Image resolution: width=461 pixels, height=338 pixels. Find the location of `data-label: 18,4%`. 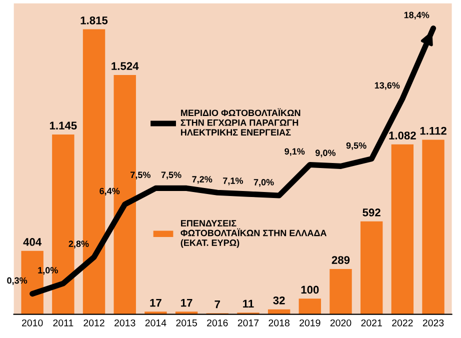

data-label: 18,4% is located at coordinates (417, 16).